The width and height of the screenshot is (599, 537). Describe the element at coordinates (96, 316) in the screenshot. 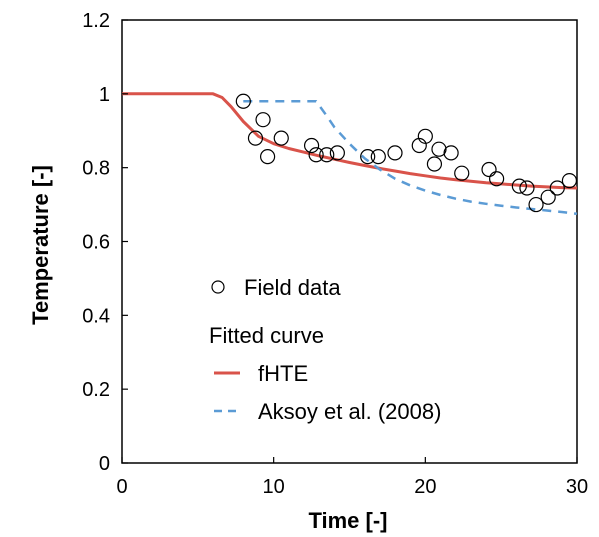

I see `y-tick-label: 0.4` at that location.